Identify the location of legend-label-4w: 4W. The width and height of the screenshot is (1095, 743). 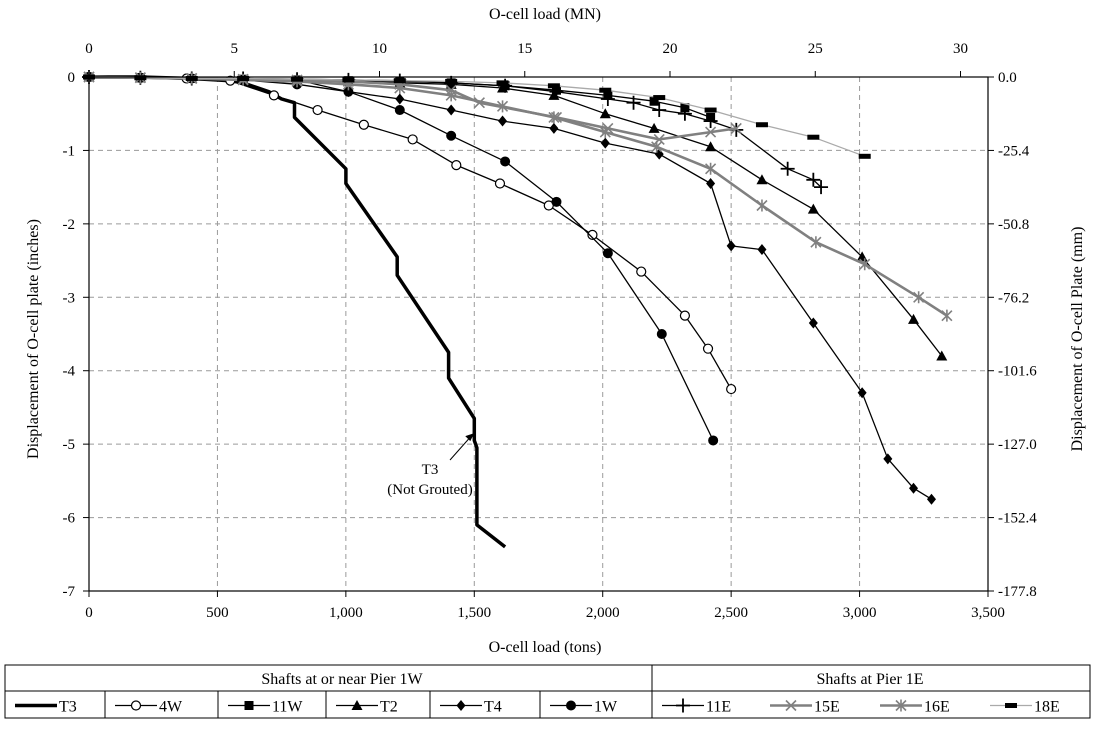
(171, 707).